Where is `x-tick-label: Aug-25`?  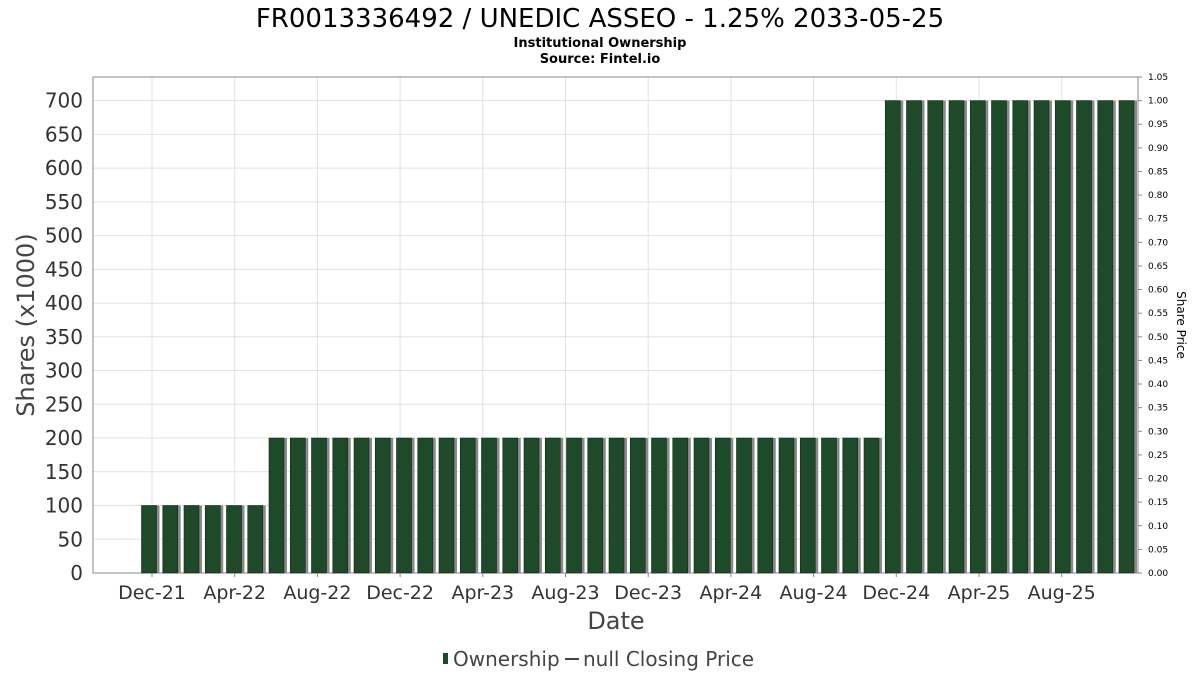
x-tick-label: Aug-25 is located at coordinates (1062, 593).